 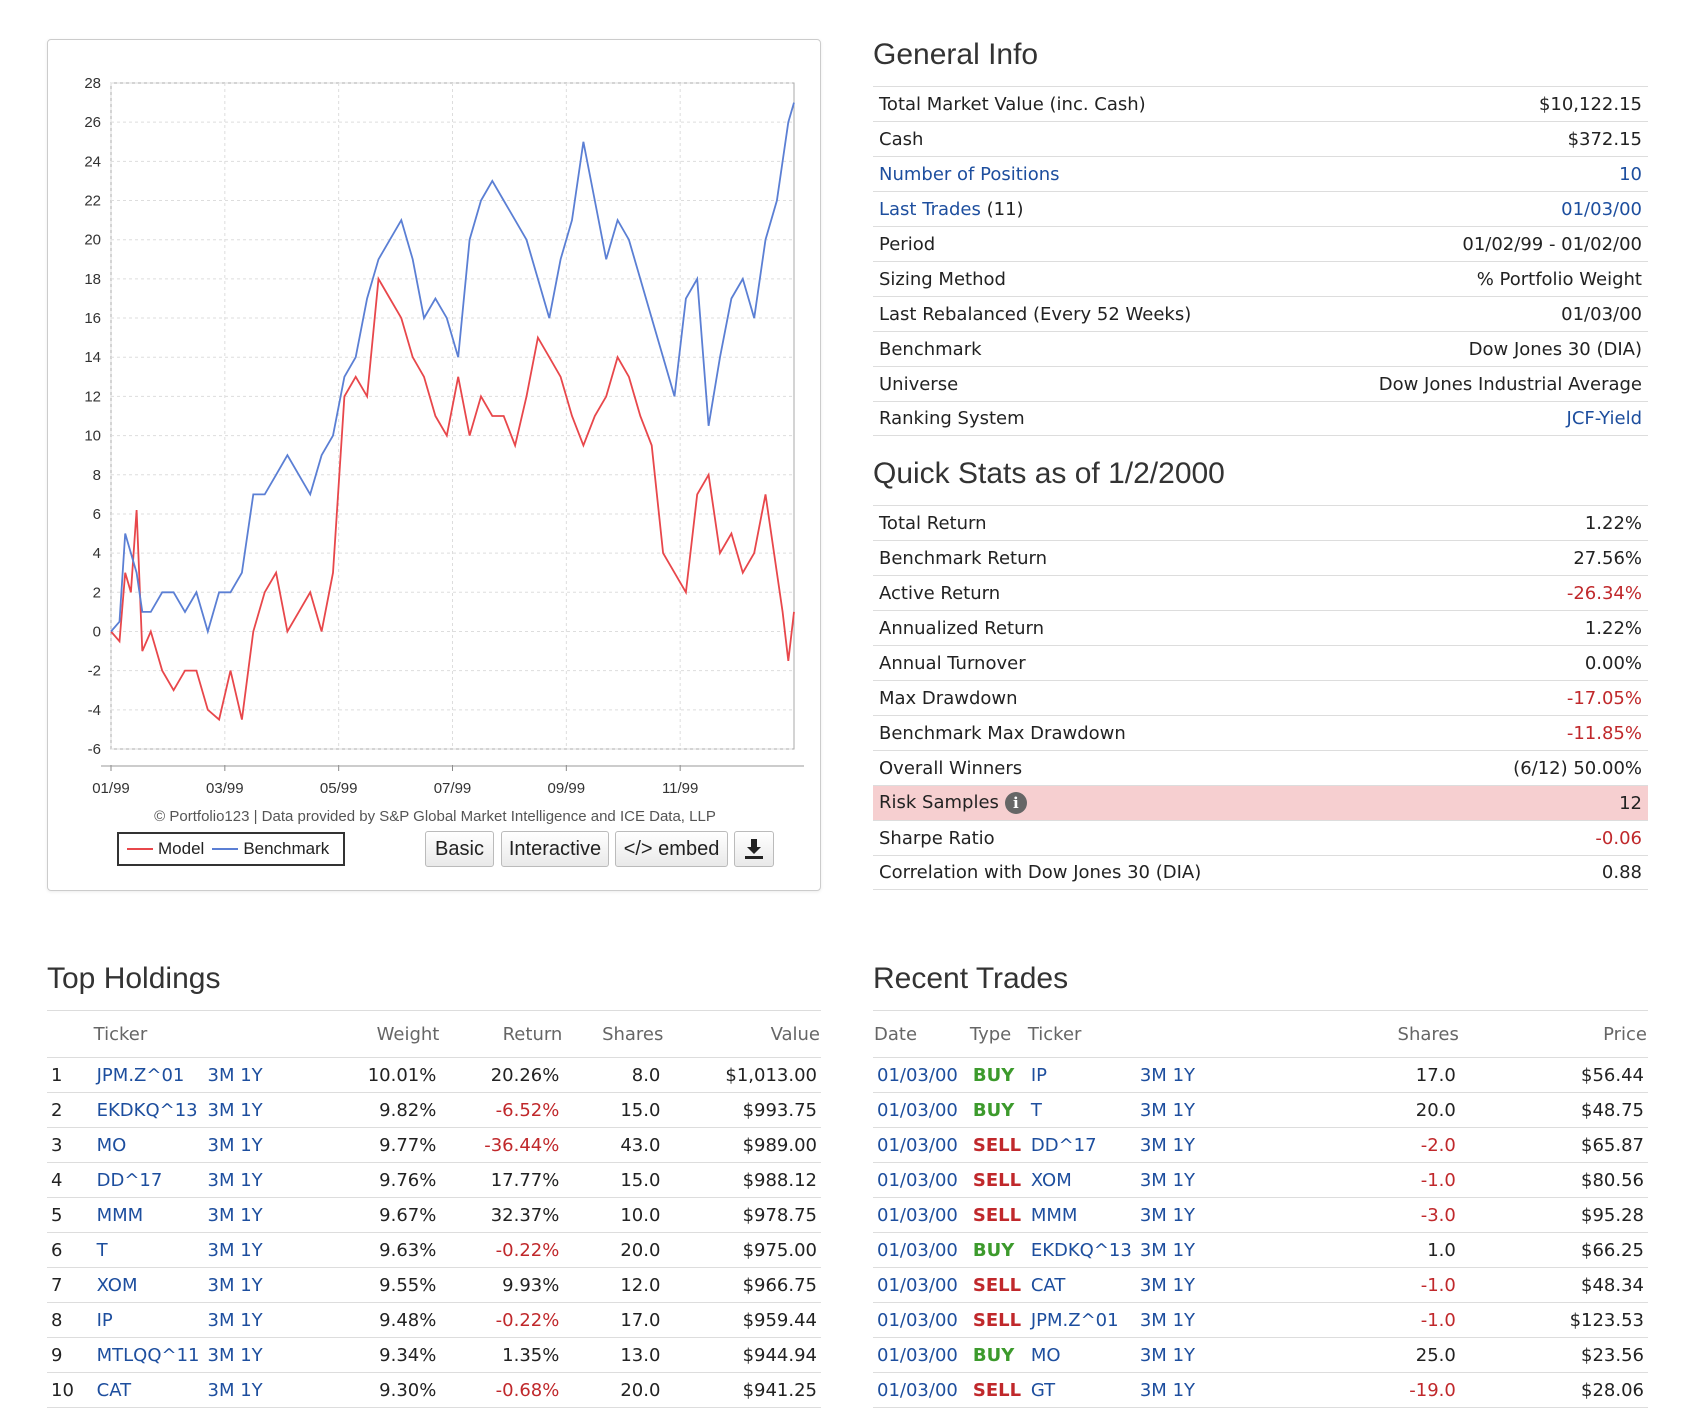 What do you see at coordinates (181, 848) in the screenshot?
I see `legend-model: Model` at bounding box center [181, 848].